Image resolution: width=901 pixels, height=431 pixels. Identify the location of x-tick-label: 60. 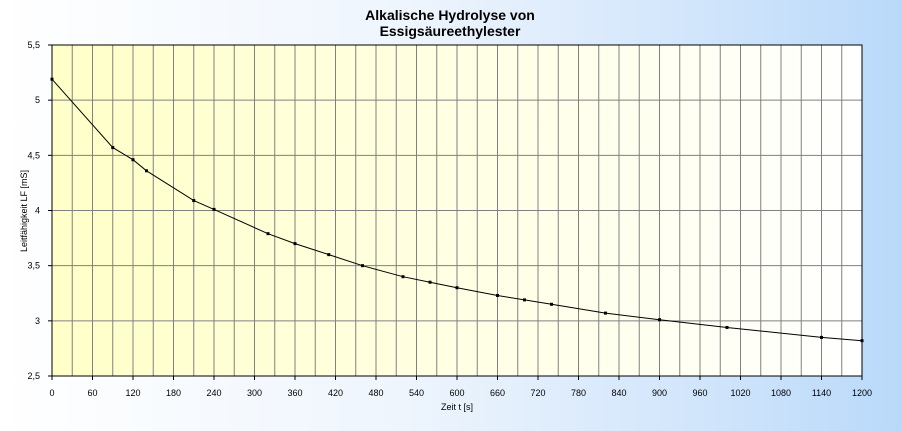
(92, 393).